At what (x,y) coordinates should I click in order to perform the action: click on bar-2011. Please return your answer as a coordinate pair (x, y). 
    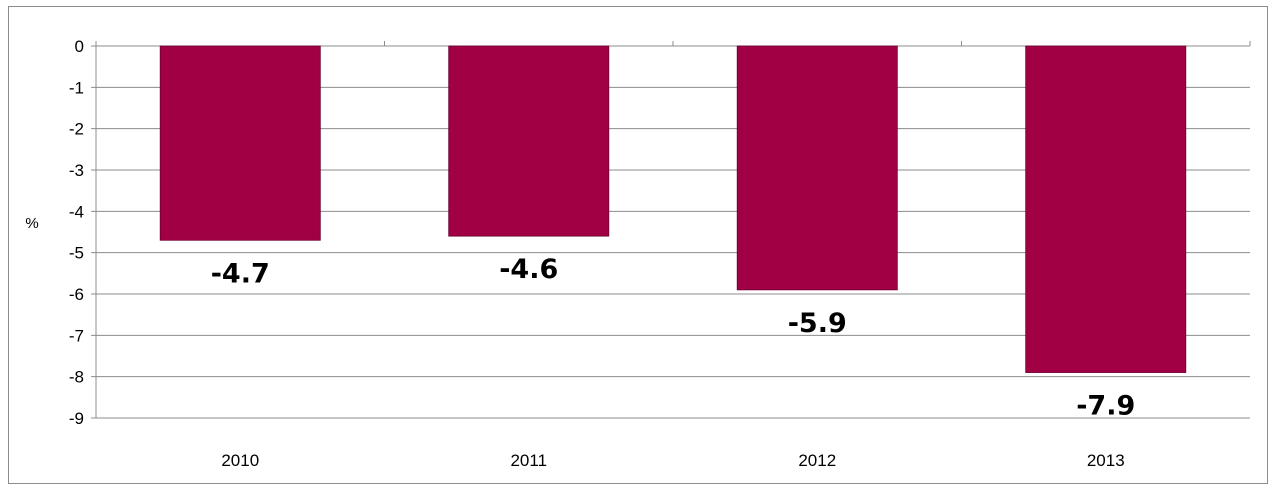
    Looking at the image, I should click on (529, 141).